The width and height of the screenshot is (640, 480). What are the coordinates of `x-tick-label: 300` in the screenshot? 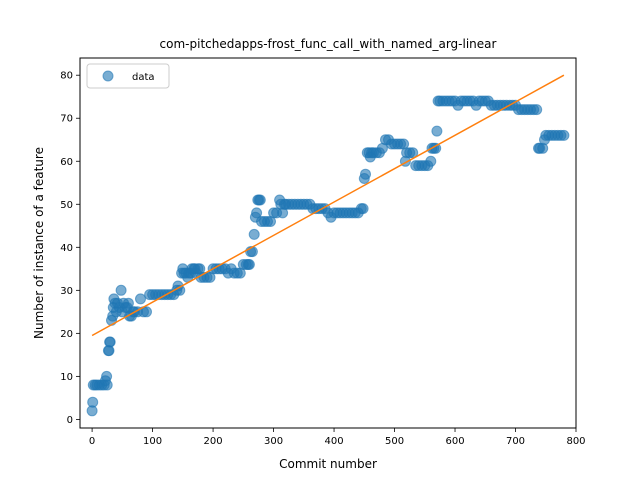 It's located at (273, 441).